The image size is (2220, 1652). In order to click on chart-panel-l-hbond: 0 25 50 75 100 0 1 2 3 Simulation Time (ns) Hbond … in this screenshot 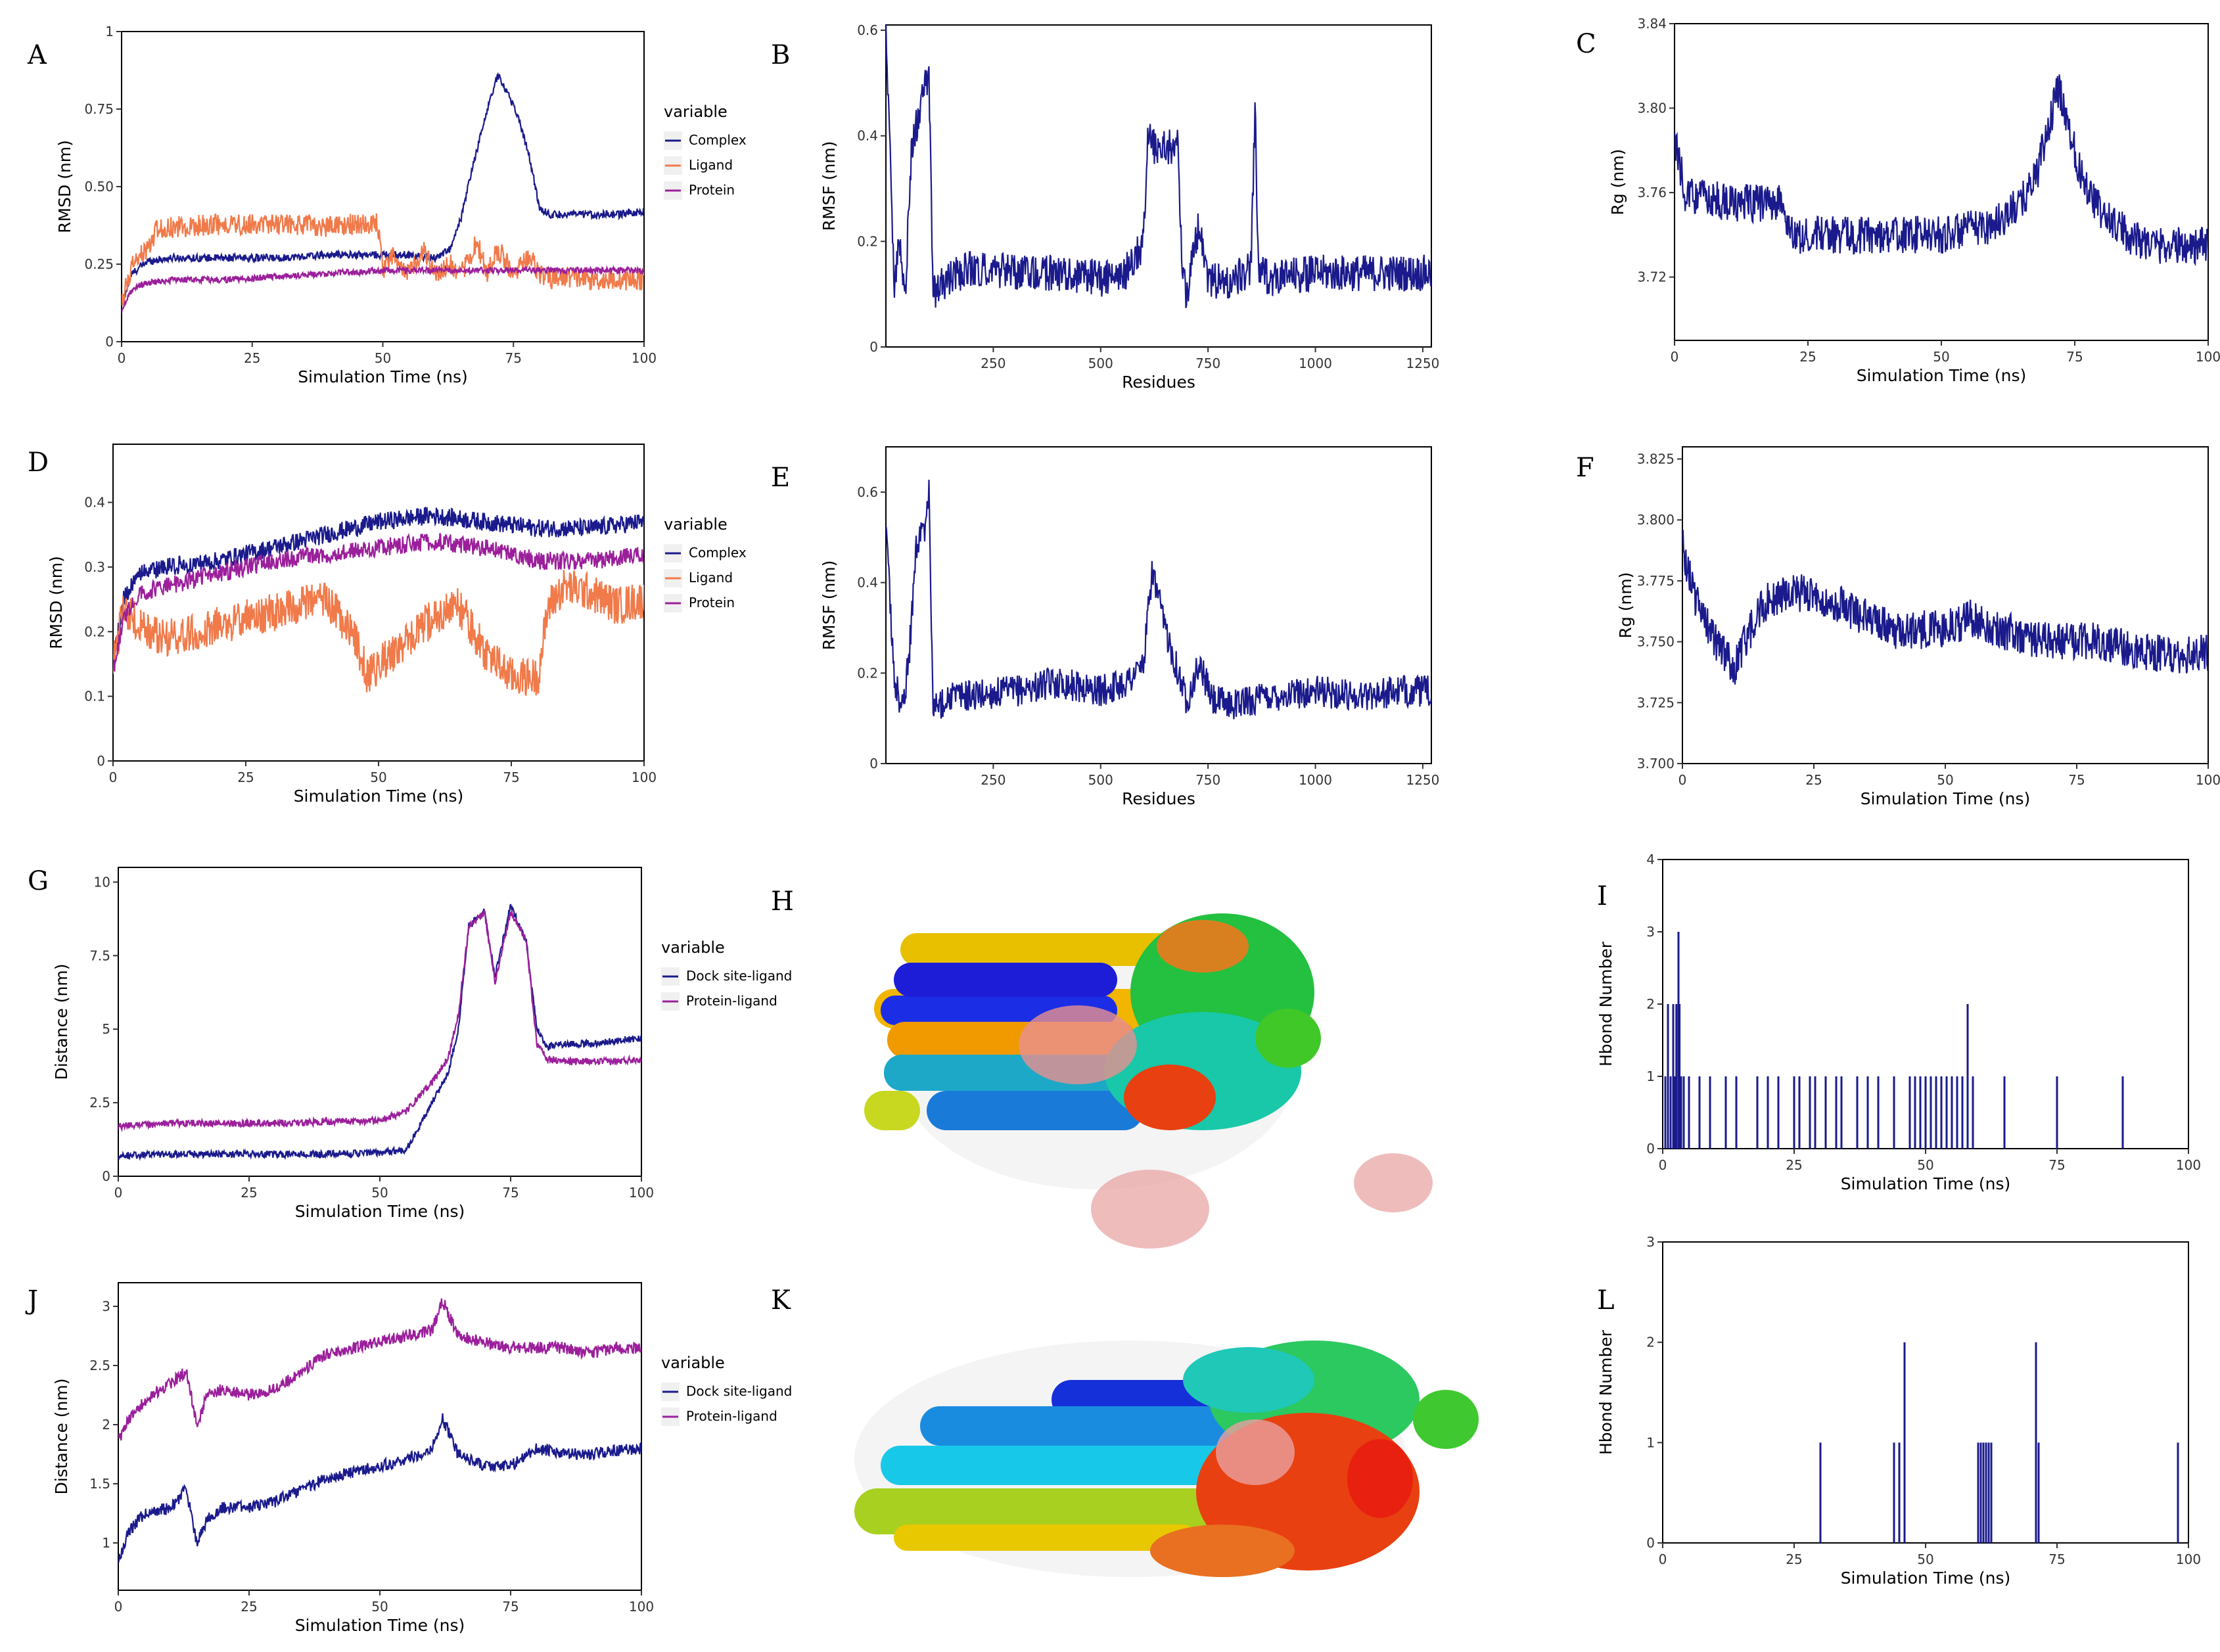, I will do `click(1898, 1411)`.